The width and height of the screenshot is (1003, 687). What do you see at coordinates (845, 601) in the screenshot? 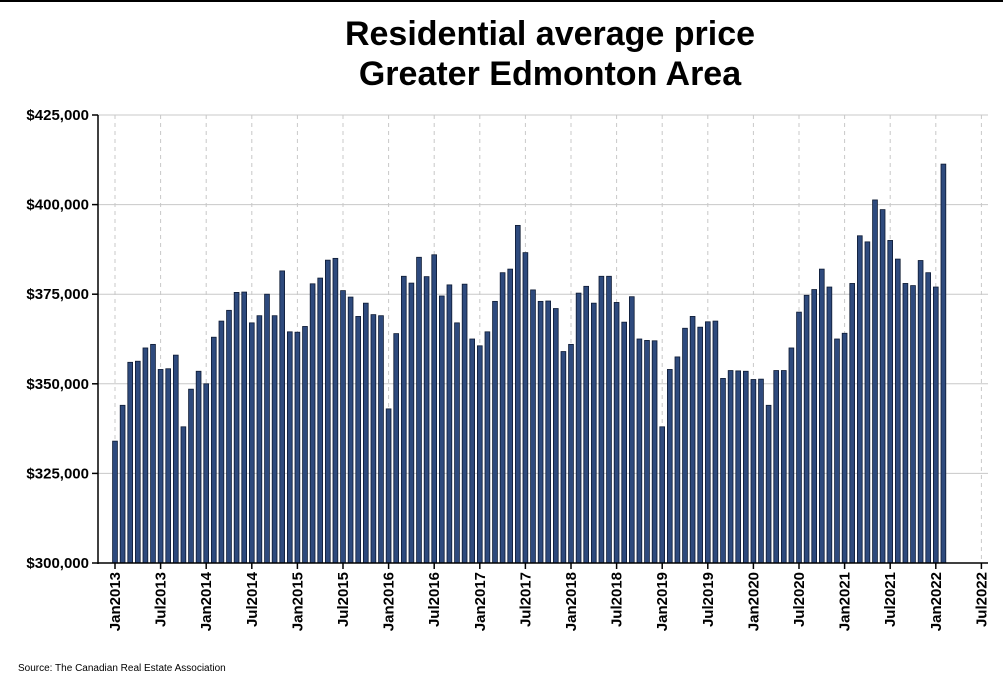
I see `x-tick-label: Jan2021` at bounding box center [845, 601].